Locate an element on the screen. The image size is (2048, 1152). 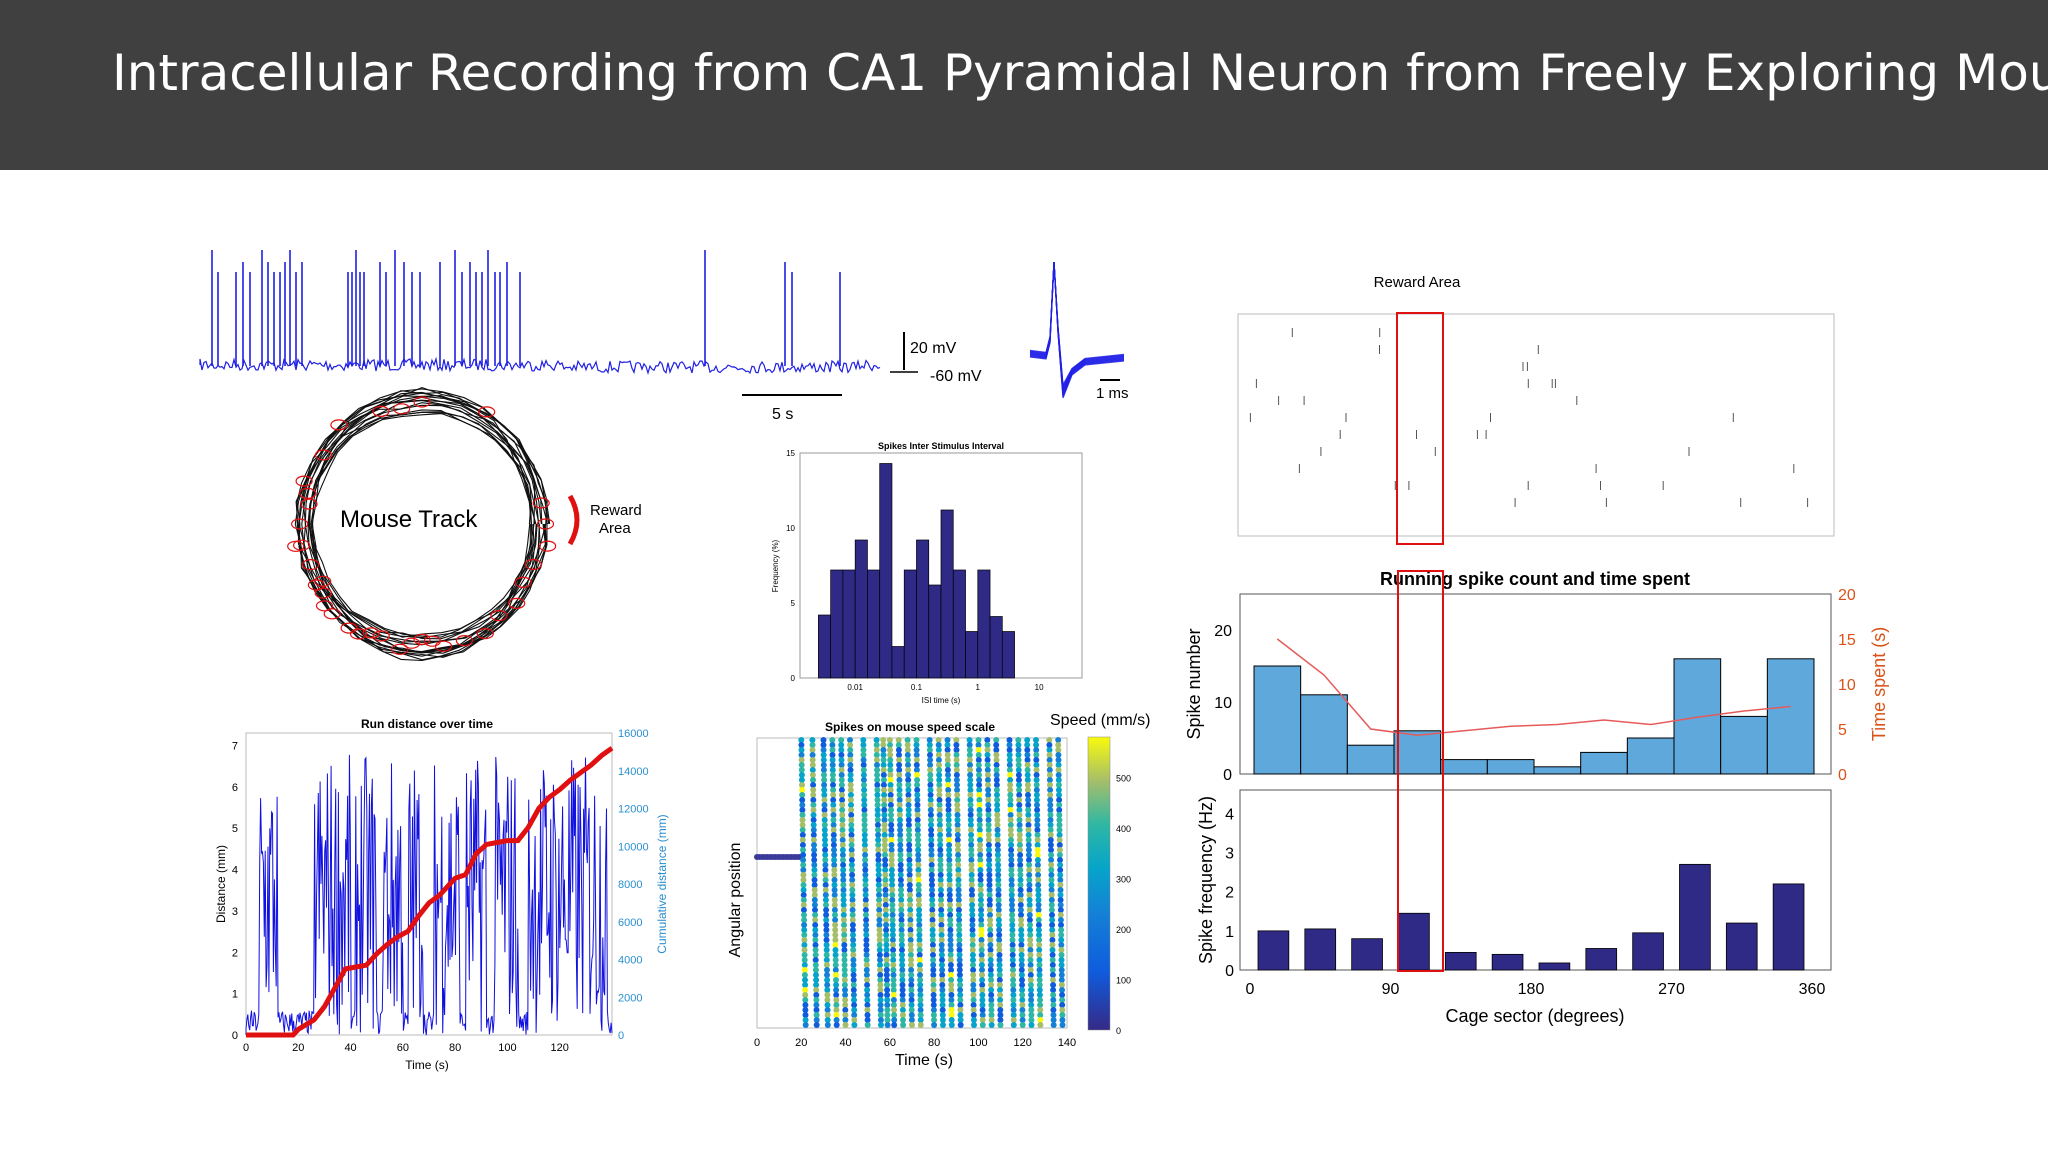
freq-ytick: 4 is located at coordinates (1229, 814).